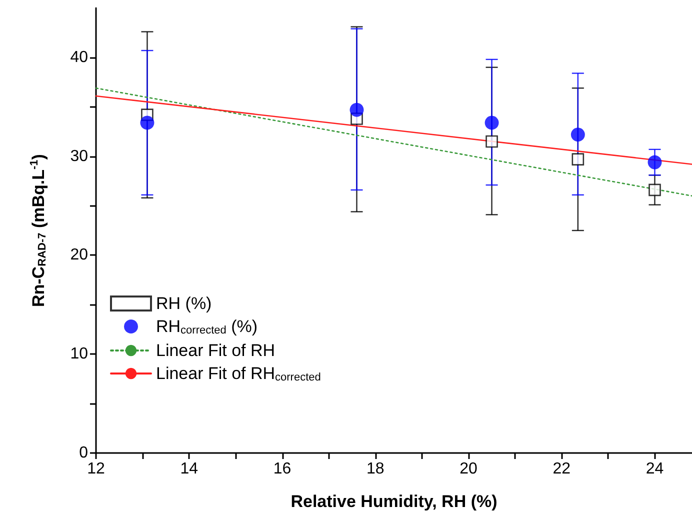  What do you see at coordinates (79, 156) in the screenshot?
I see `y-tick-label: 30` at bounding box center [79, 156].